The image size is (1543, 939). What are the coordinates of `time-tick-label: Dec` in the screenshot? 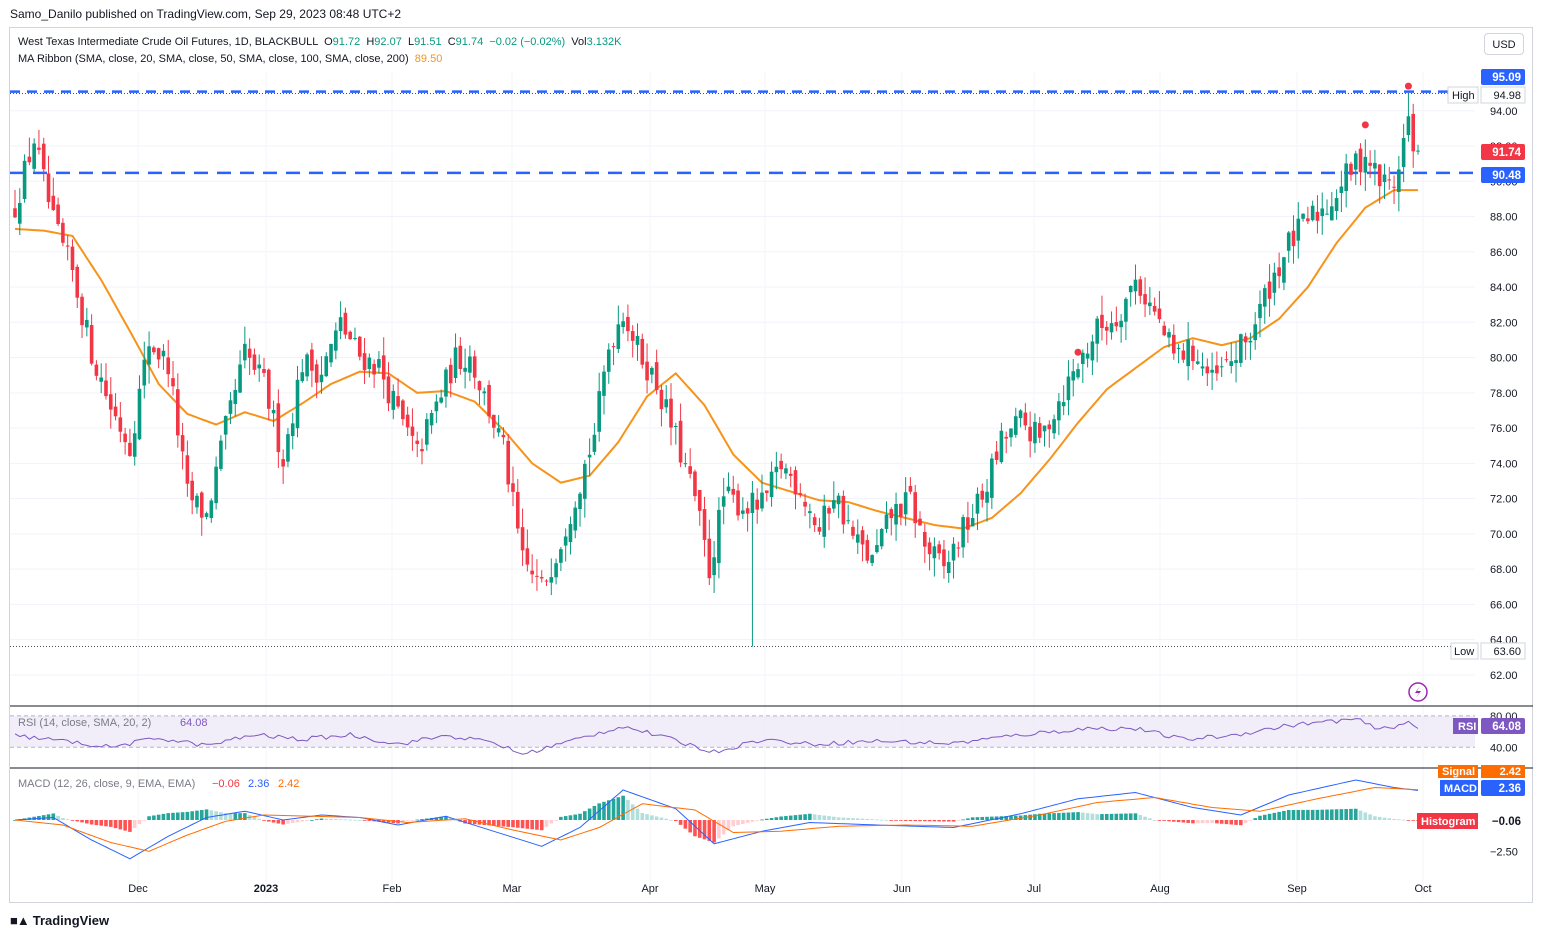 It's located at (138, 889).